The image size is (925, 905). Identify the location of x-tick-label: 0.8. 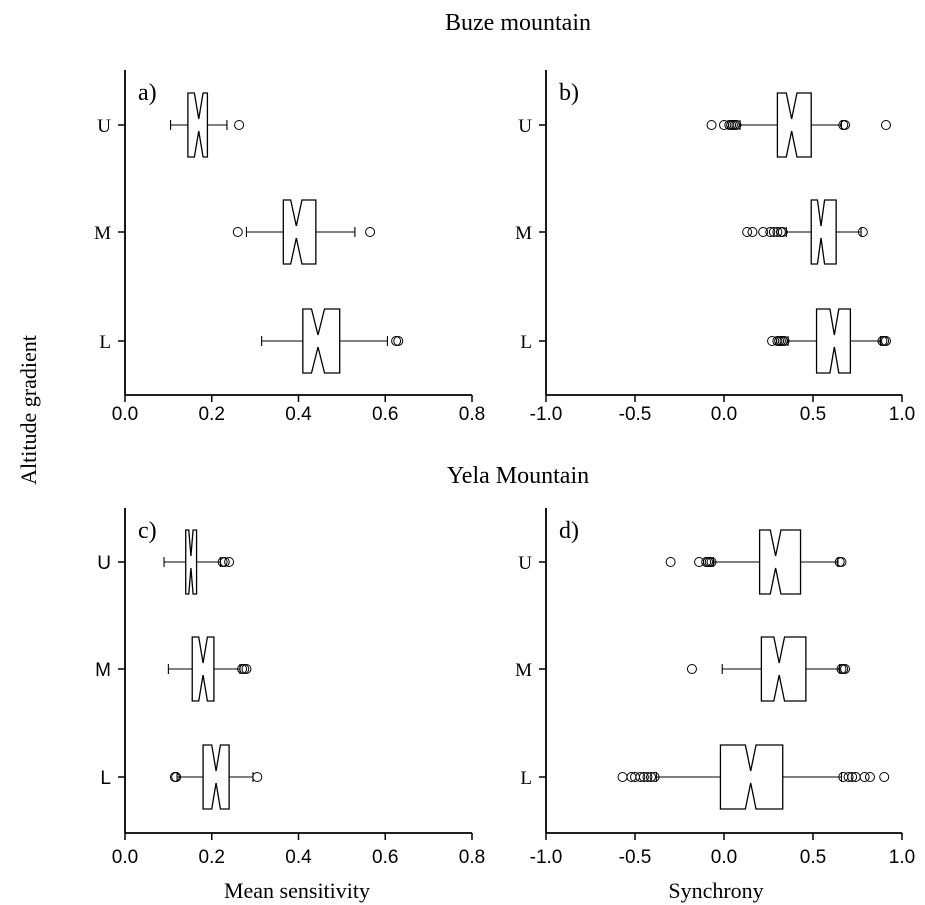
(472, 414).